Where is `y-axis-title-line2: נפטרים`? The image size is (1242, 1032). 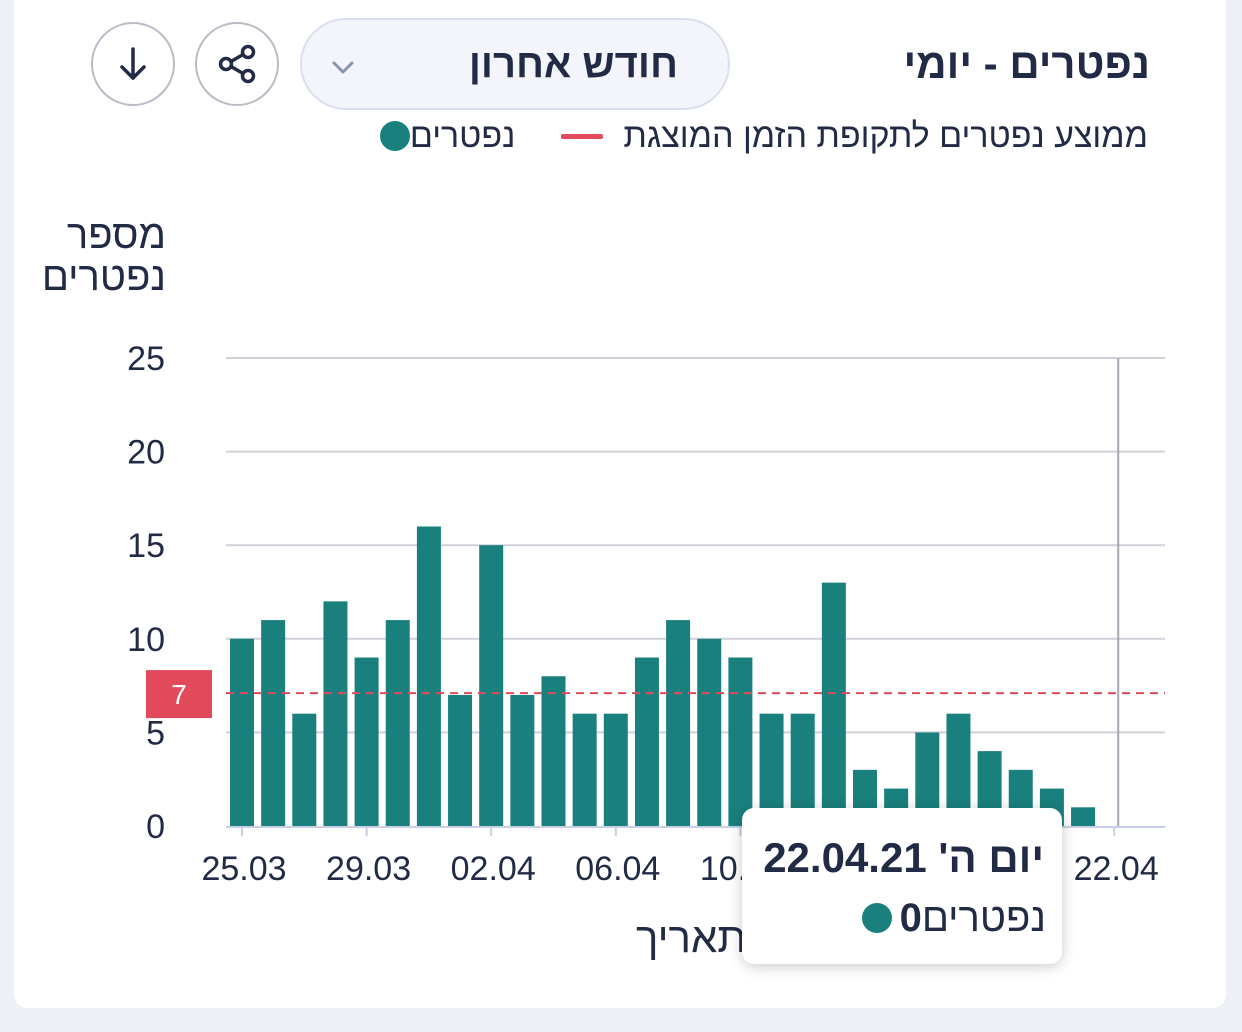
y-axis-title-line2: נפטרים is located at coordinates (103, 277).